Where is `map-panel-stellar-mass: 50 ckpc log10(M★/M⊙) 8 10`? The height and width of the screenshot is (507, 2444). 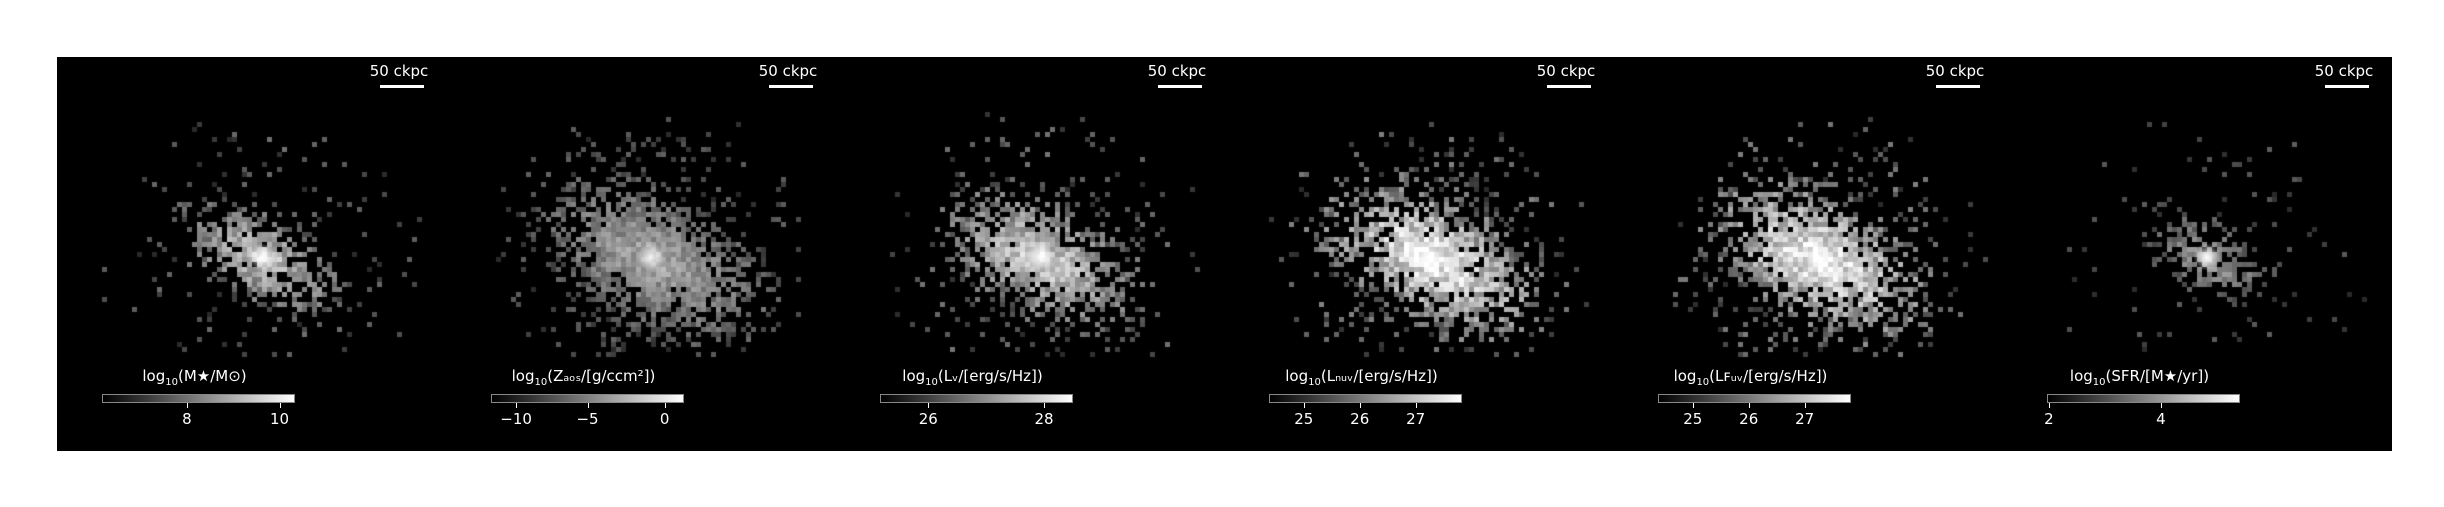
map-panel-stellar-mass: 50 ckpc log10(M★/M⊙) 8 10 is located at coordinates (251, 254).